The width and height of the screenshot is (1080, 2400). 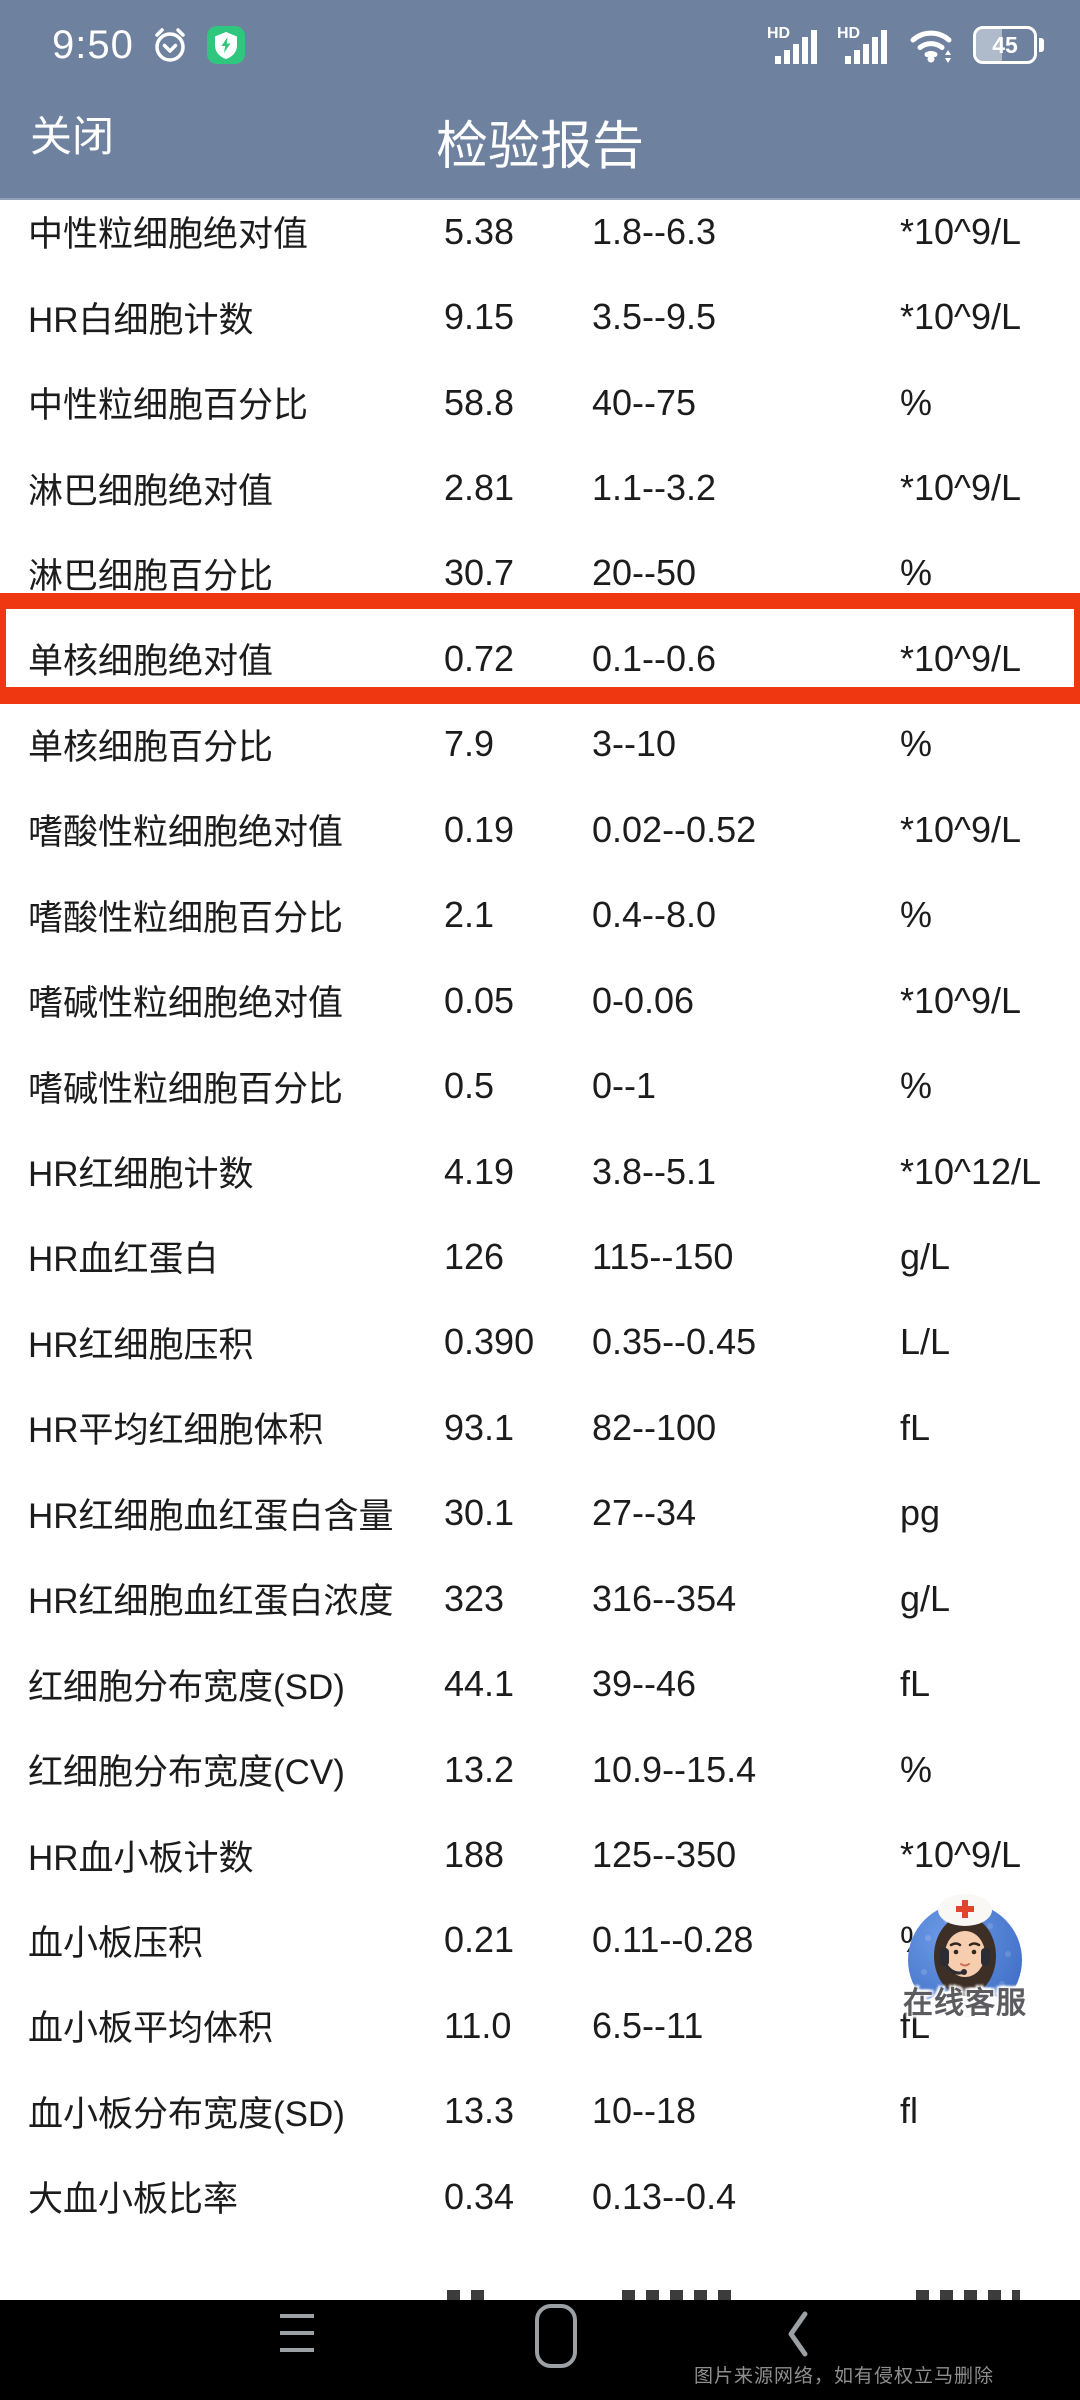 I want to click on app-header: 关闭 检验报告, so click(x=540, y=145).